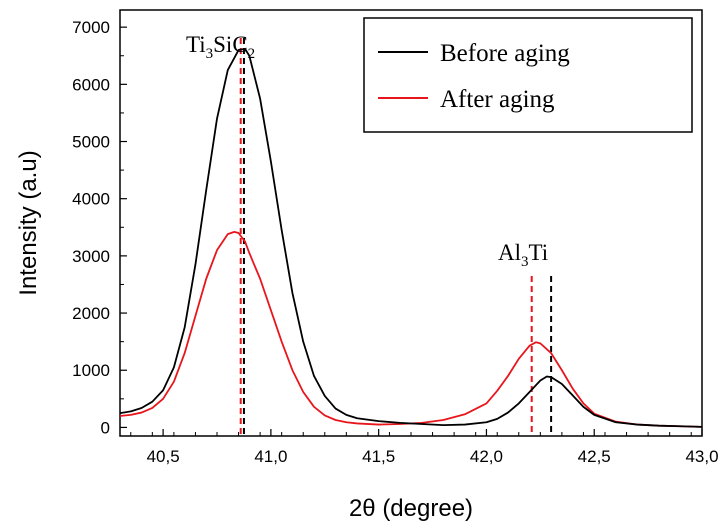 This screenshot has width=722, height=528. I want to click on x-tick-label: 43,0, so click(701, 456).